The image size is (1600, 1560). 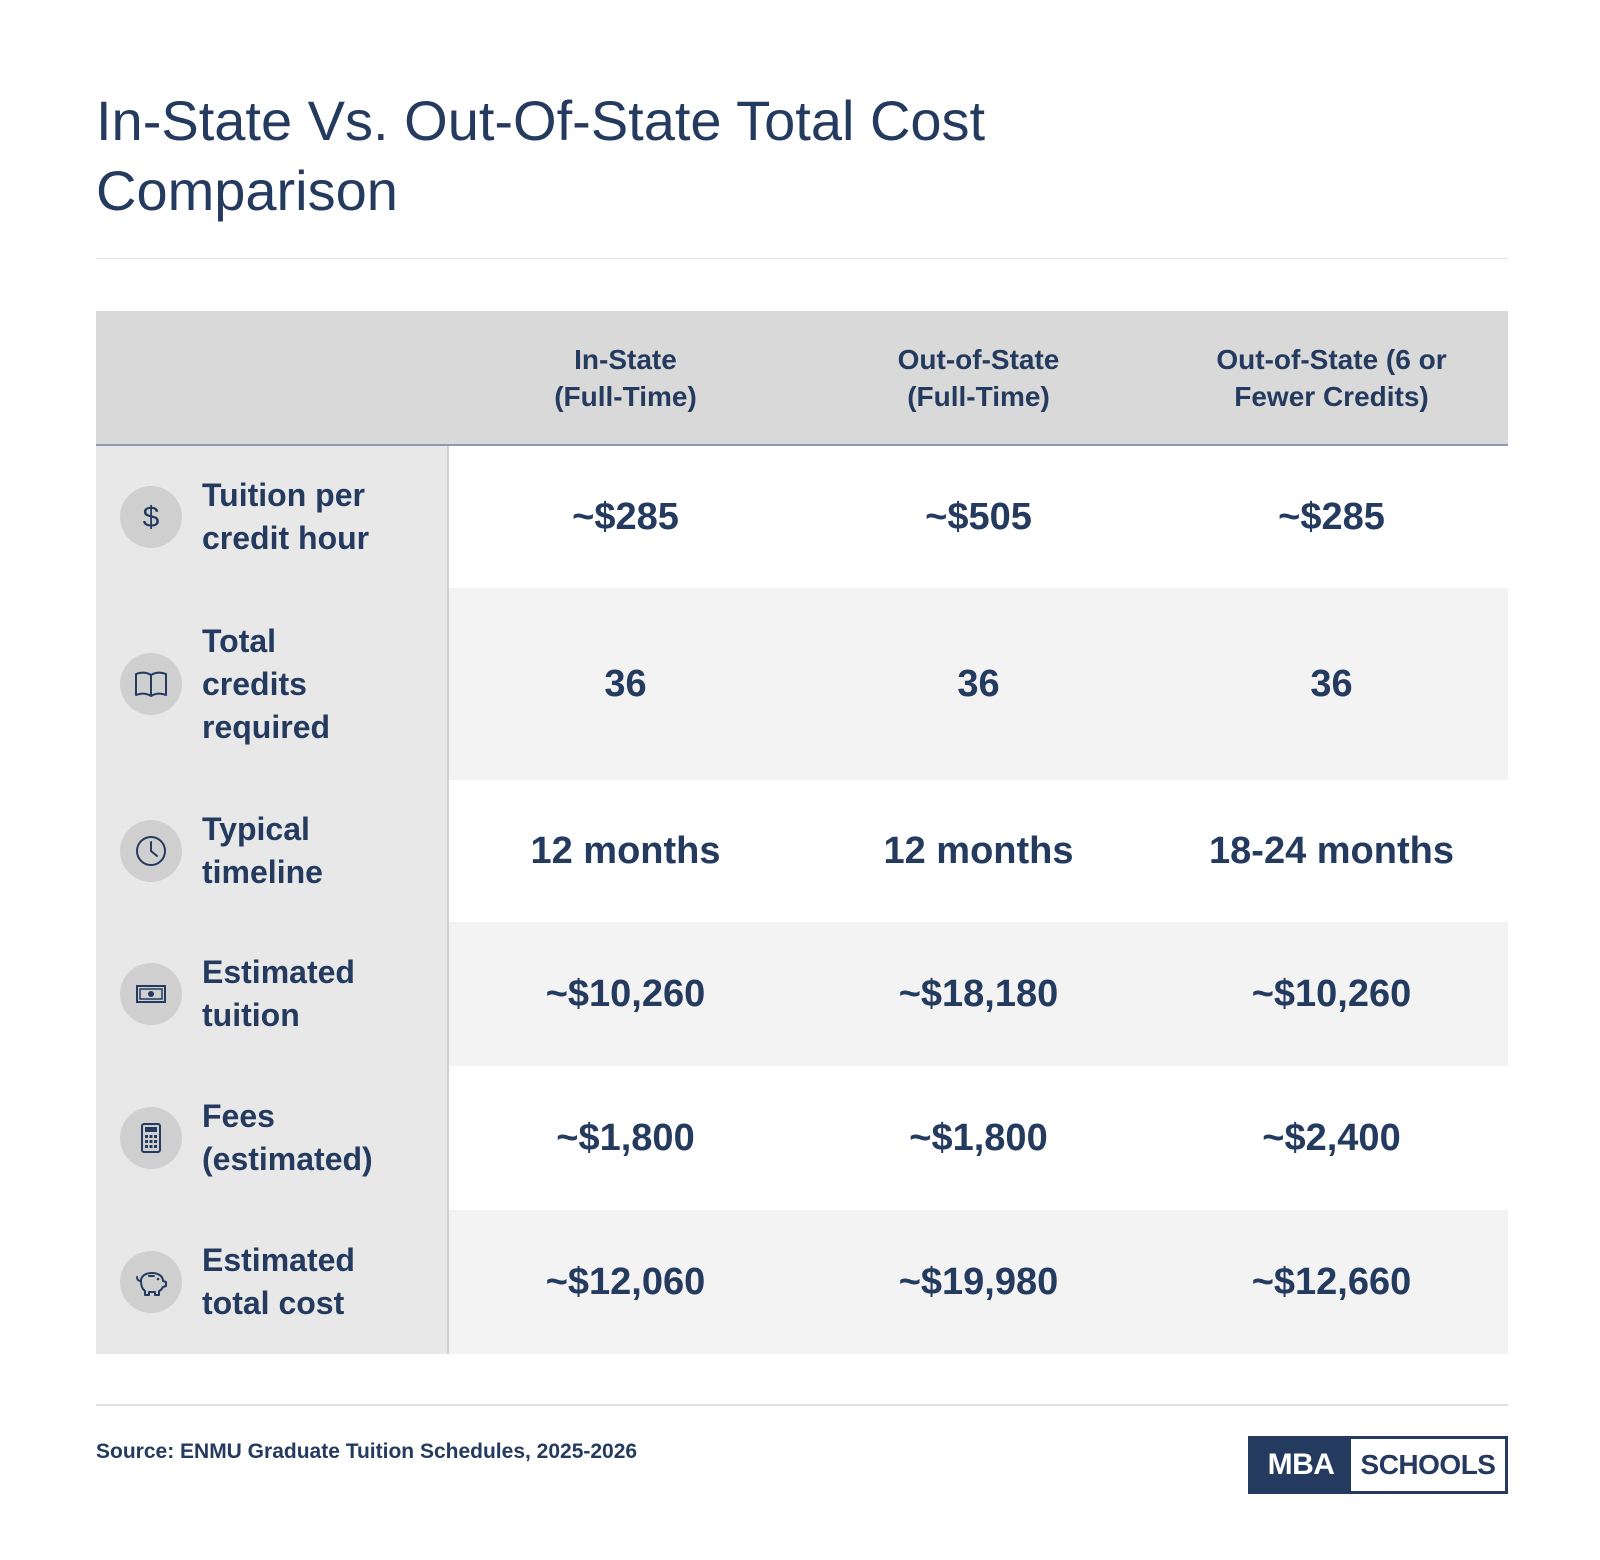 What do you see at coordinates (625, 1138) in the screenshot?
I see `cell-in-state: ~$1,800` at bounding box center [625, 1138].